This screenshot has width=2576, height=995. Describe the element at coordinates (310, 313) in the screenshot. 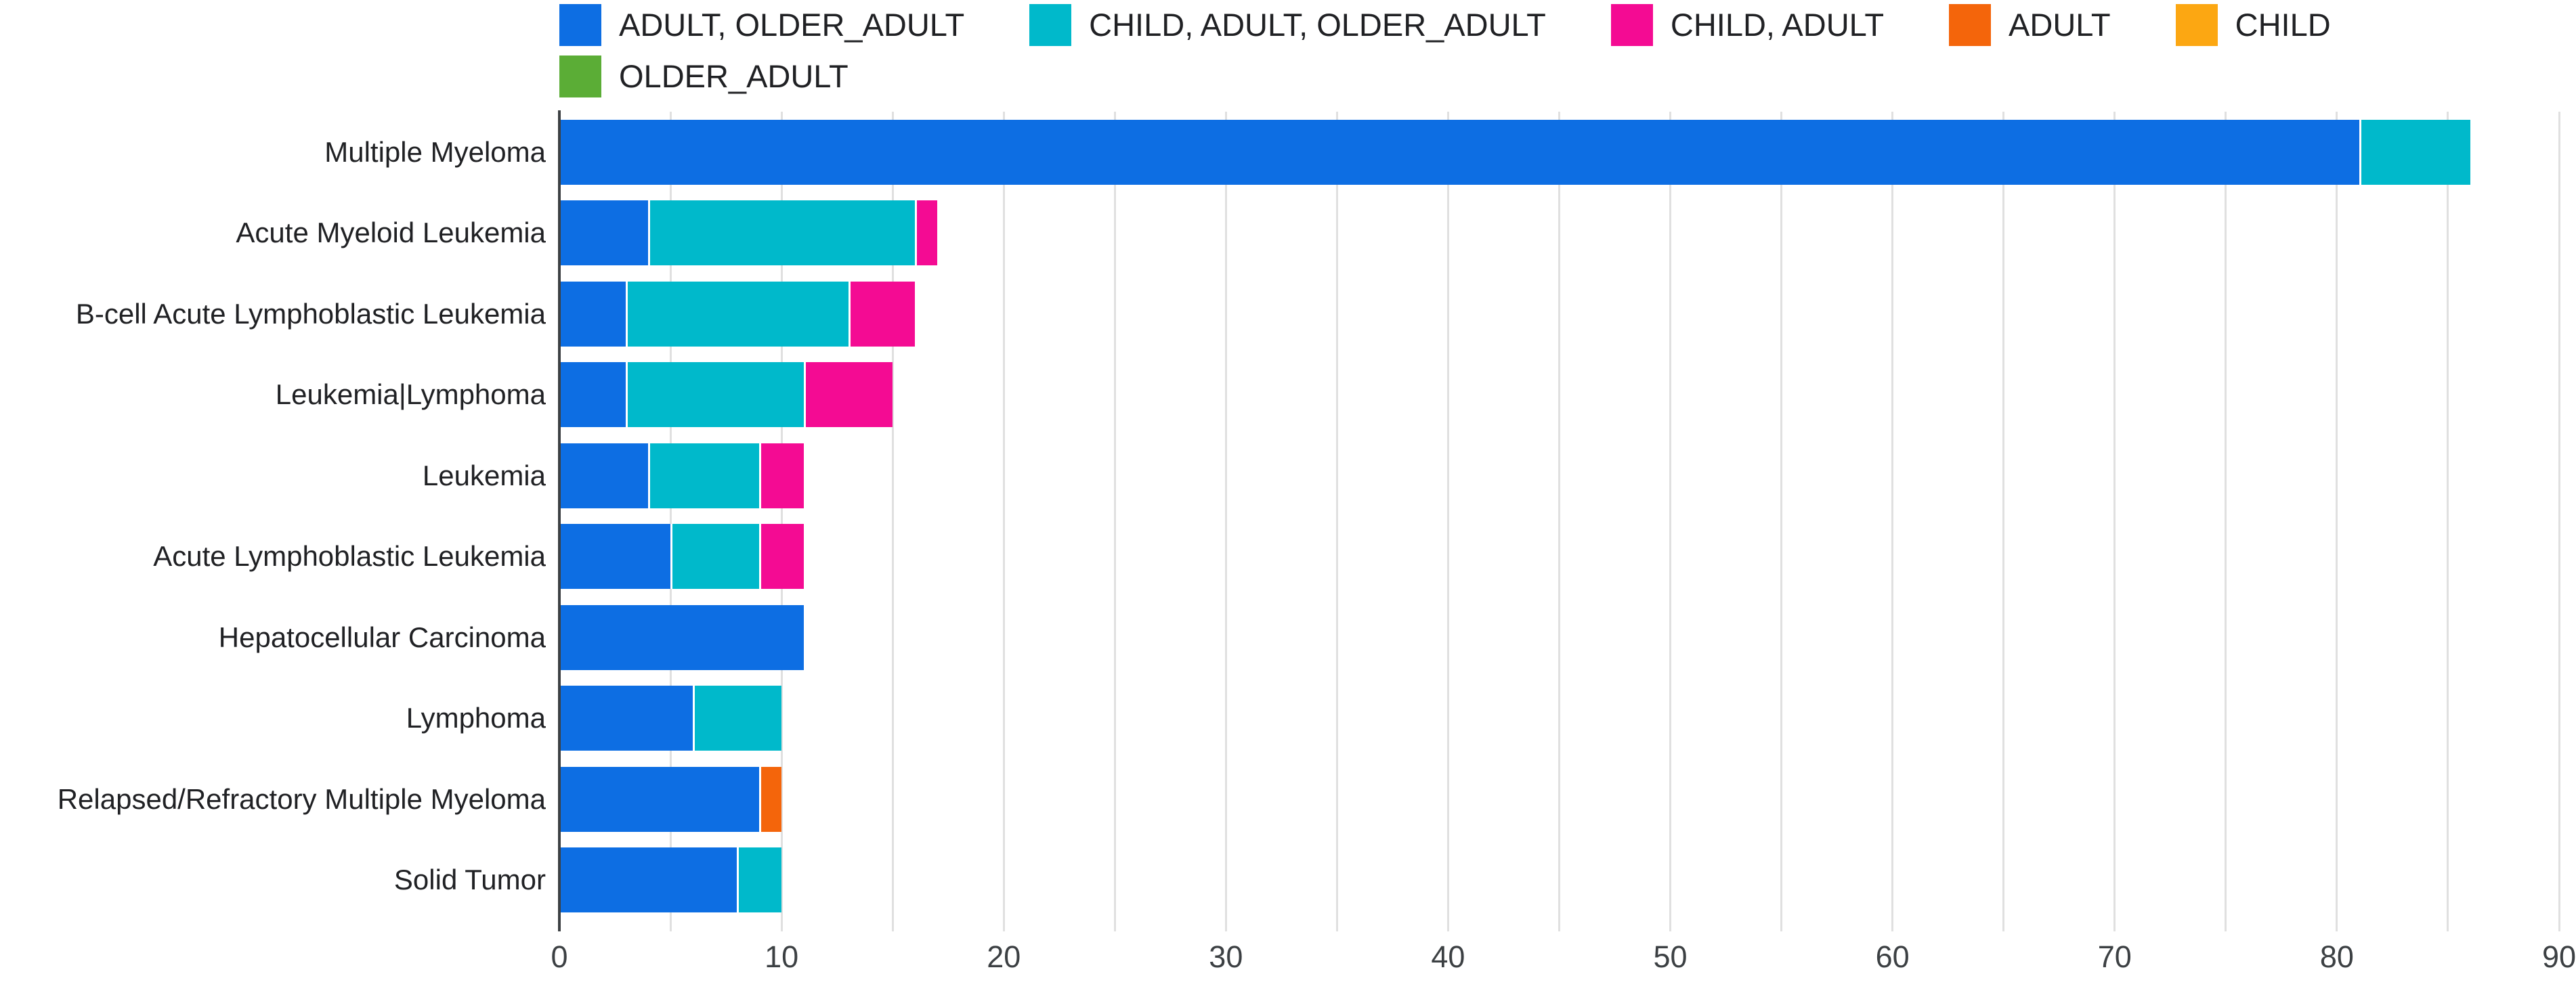

I see `category-label: B-cell Acute Lymphoblastic Leukemia` at that location.